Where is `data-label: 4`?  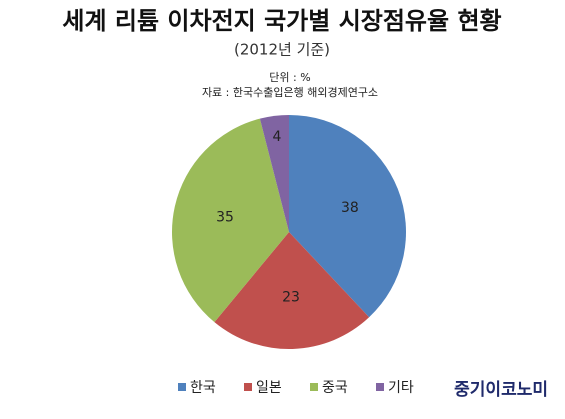 data-label: 4 is located at coordinates (277, 137).